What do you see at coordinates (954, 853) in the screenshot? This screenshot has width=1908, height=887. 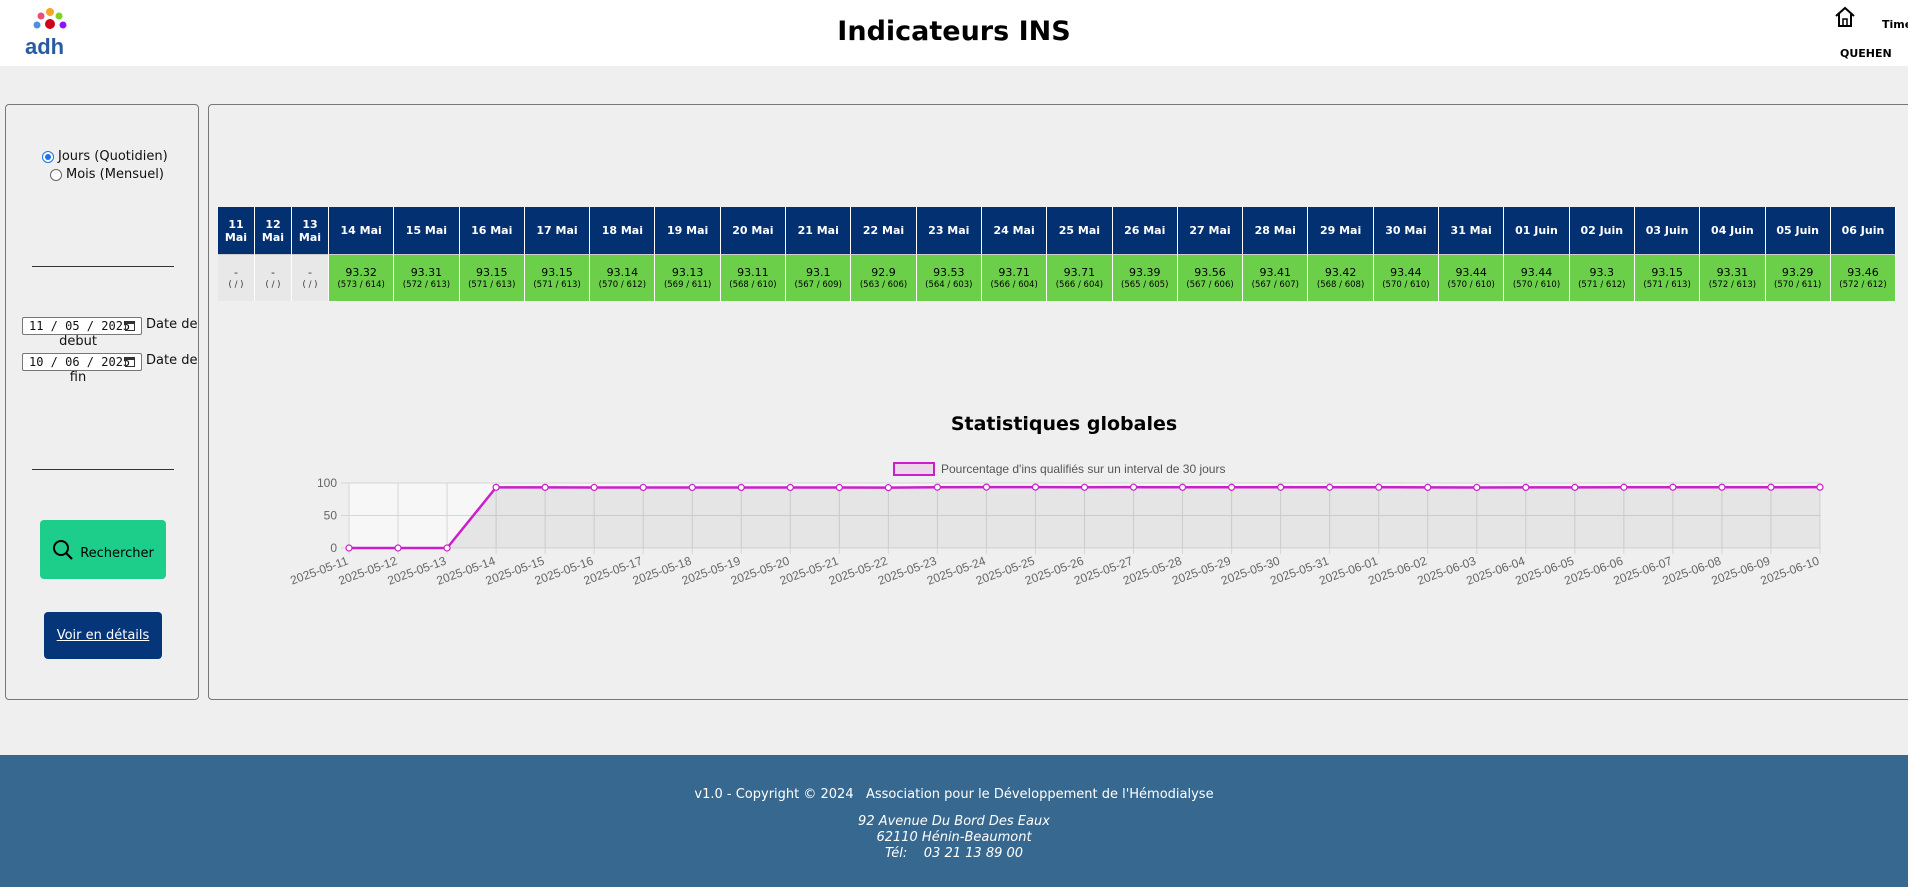 I see `footer-phone: Tél: 03 21 13 89 00` at bounding box center [954, 853].